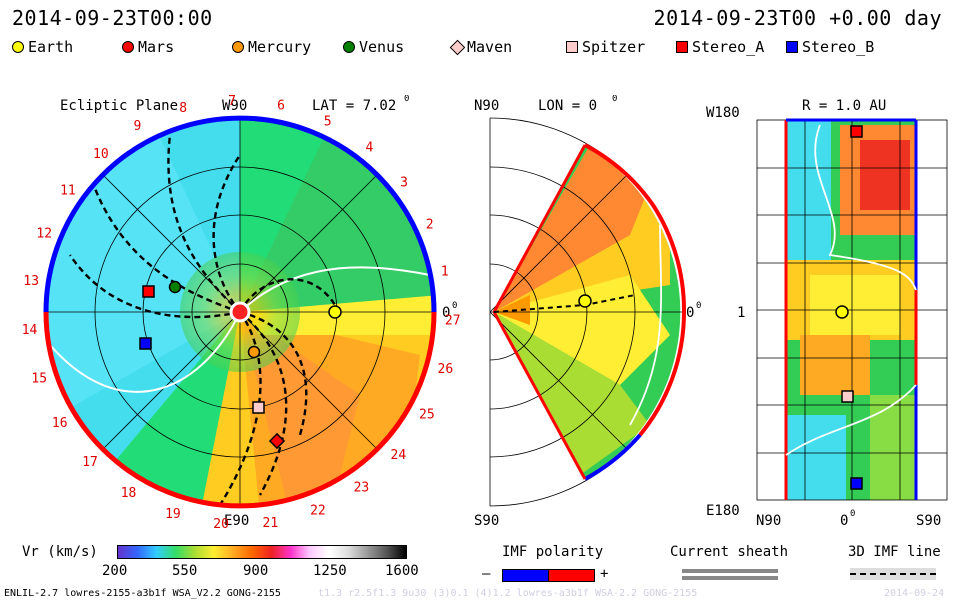 The image size is (960, 600). What do you see at coordinates (928, 521) in the screenshot?
I see `shell-x-label-2: S90` at bounding box center [928, 521].